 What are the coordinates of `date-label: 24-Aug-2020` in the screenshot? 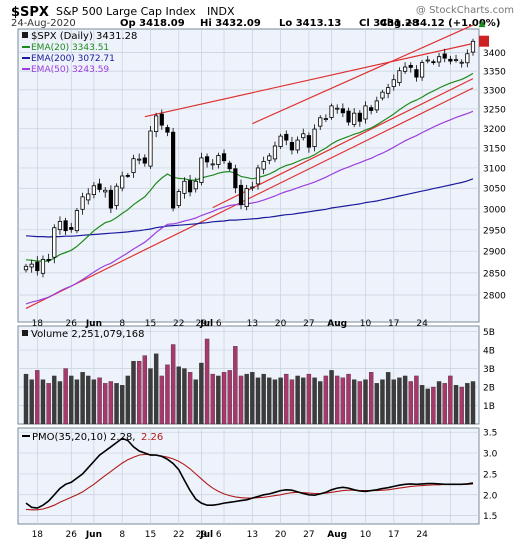 It's located at (43, 23).